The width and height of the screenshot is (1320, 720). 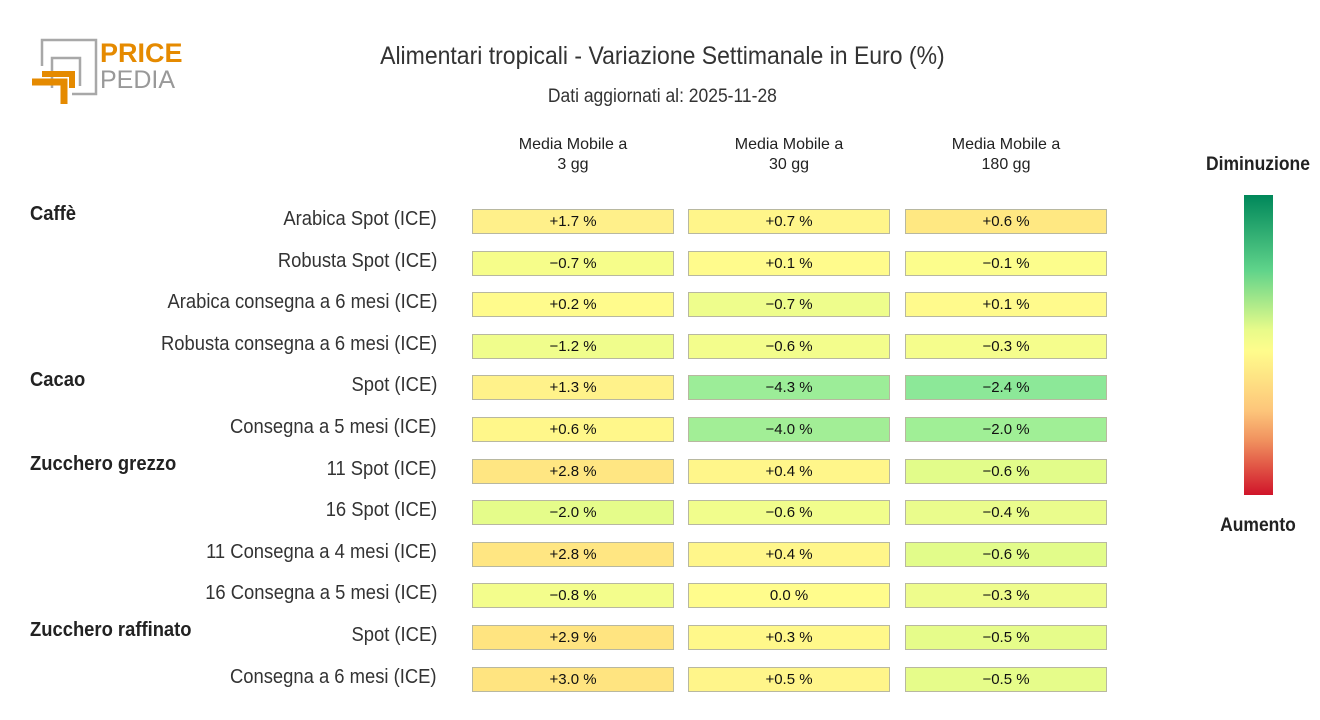 I want to click on pricepedia-logo: PRICE PEDIA, so click(x=108, y=73).